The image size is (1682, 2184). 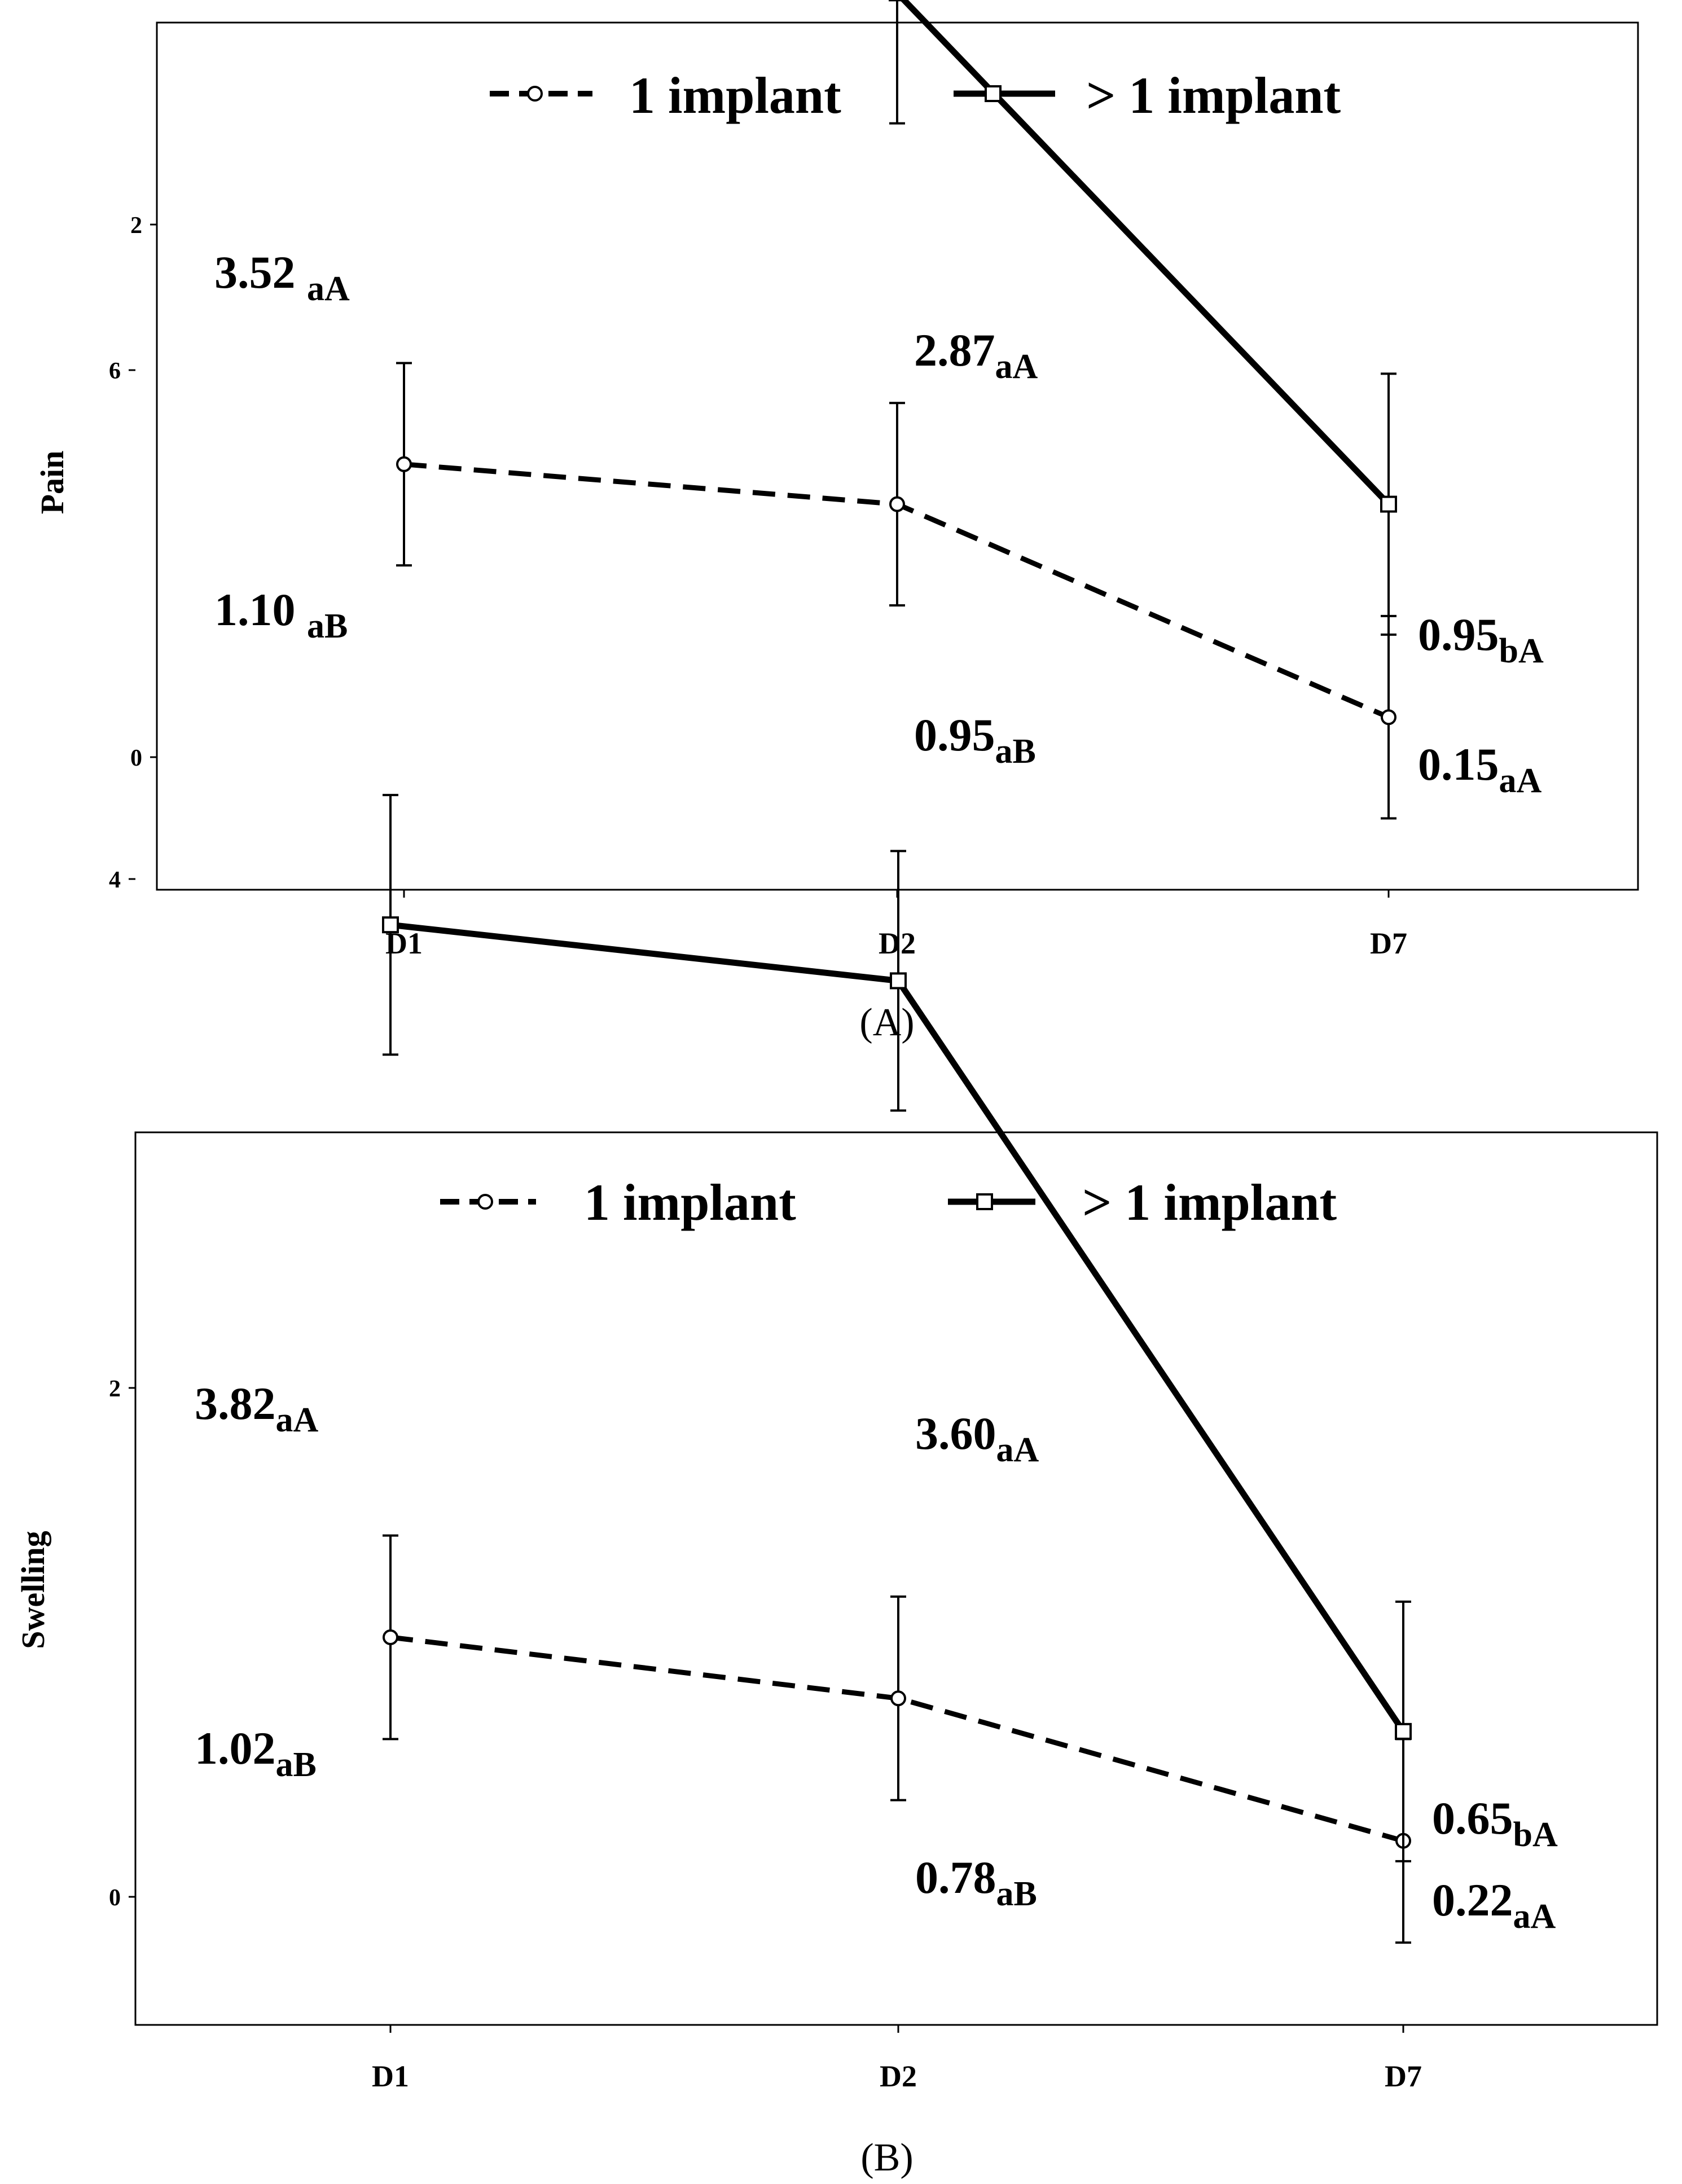 I want to click on data-label: 0.95aB, so click(x=975, y=740).